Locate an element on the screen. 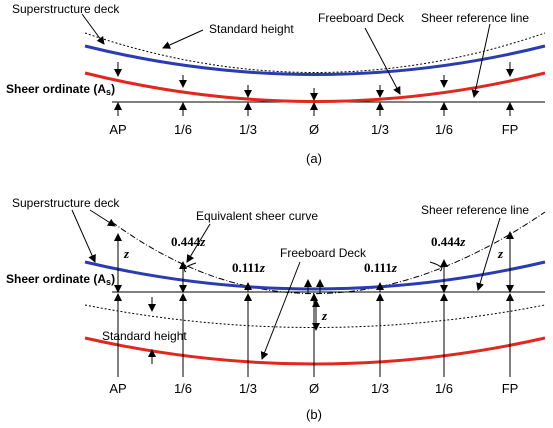 The image size is (553, 428). coef-0444-left: 0.444z is located at coordinates (188, 241).